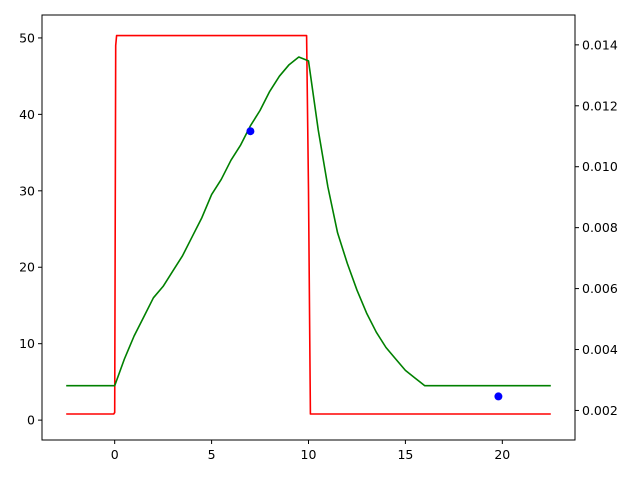 This screenshot has height=480, width=640. Describe the element at coordinates (600, 349) in the screenshot. I see `y2-tick-label: 0.004` at that location.